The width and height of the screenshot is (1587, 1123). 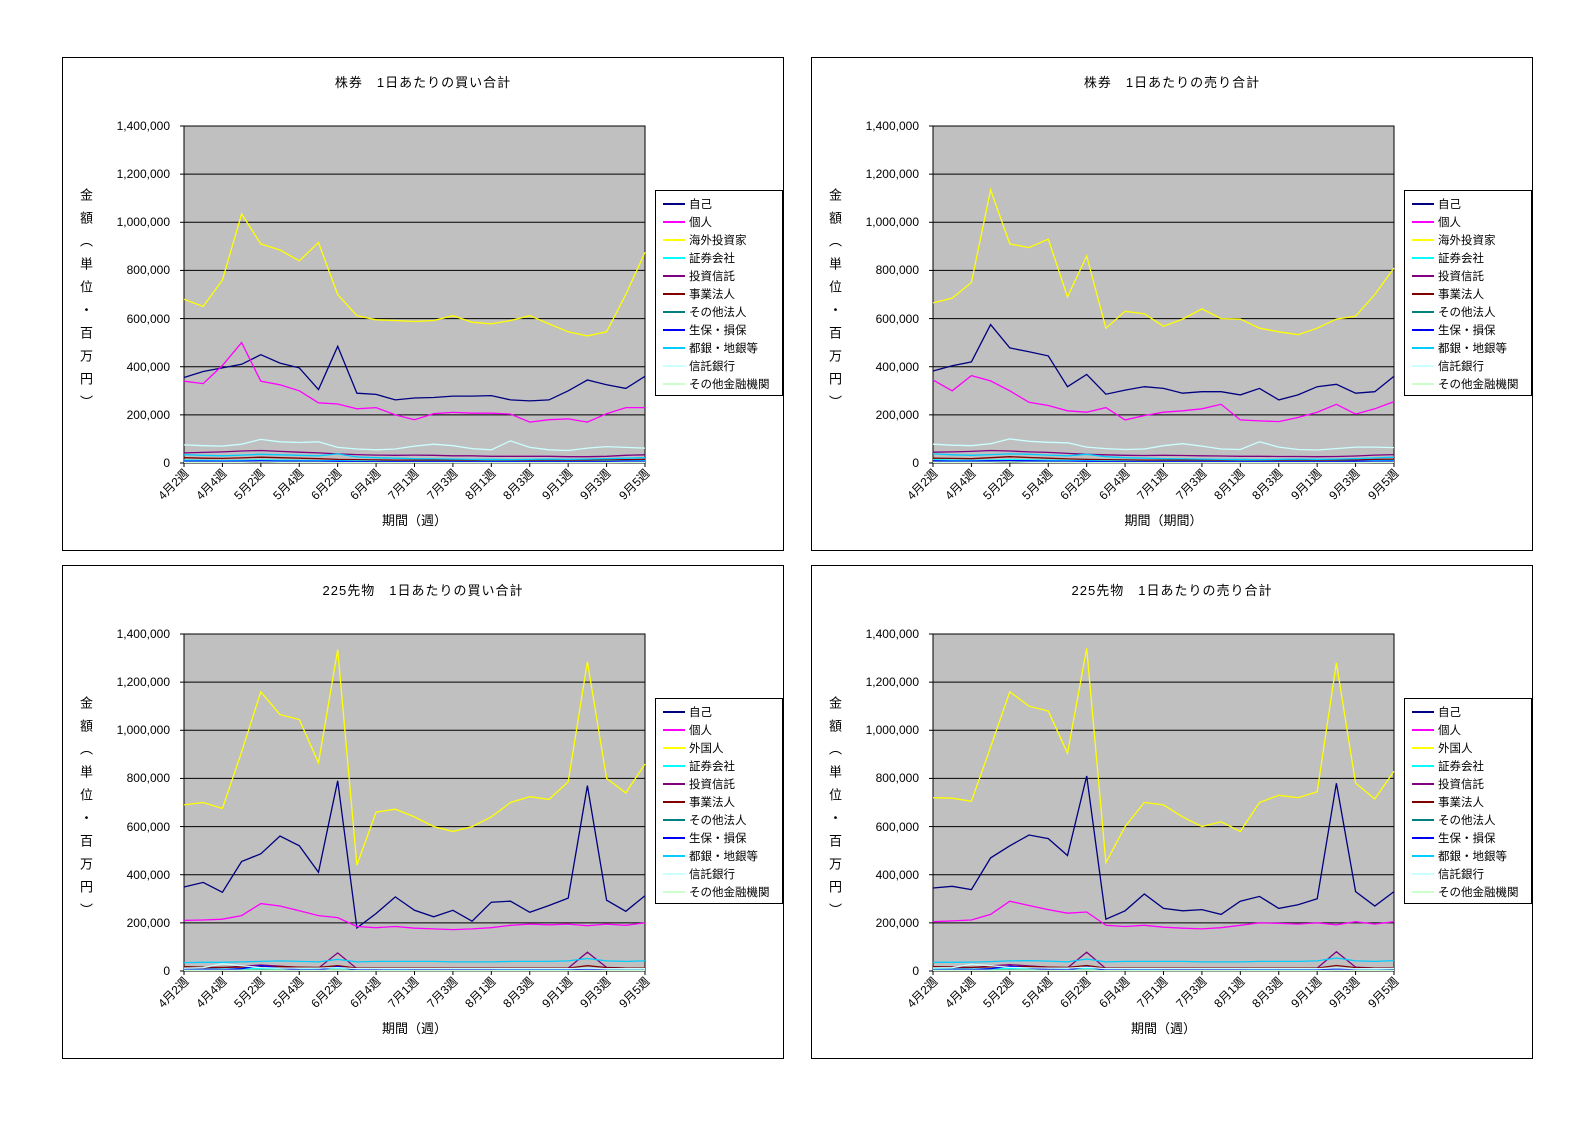 What do you see at coordinates (1037, 992) in the screenshot?
I see `x-tick-label: 5月4週` at bounding box center [1037, 992].